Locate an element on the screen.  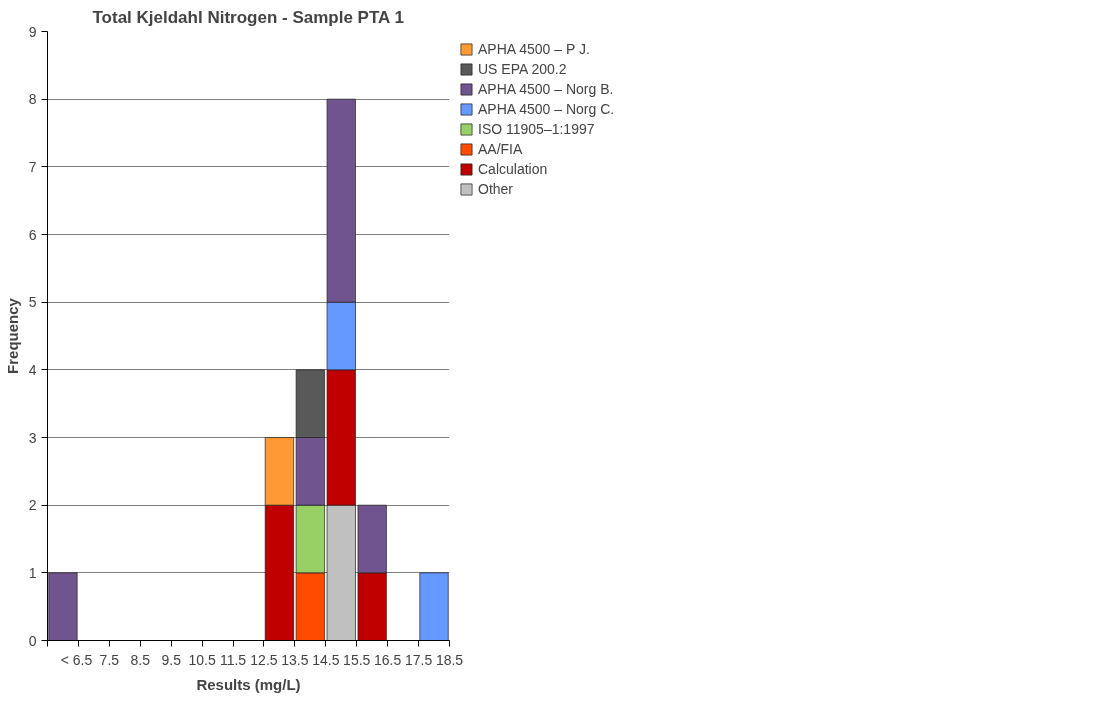
y-tick-label: 8 is located at coordinates (32, 99).